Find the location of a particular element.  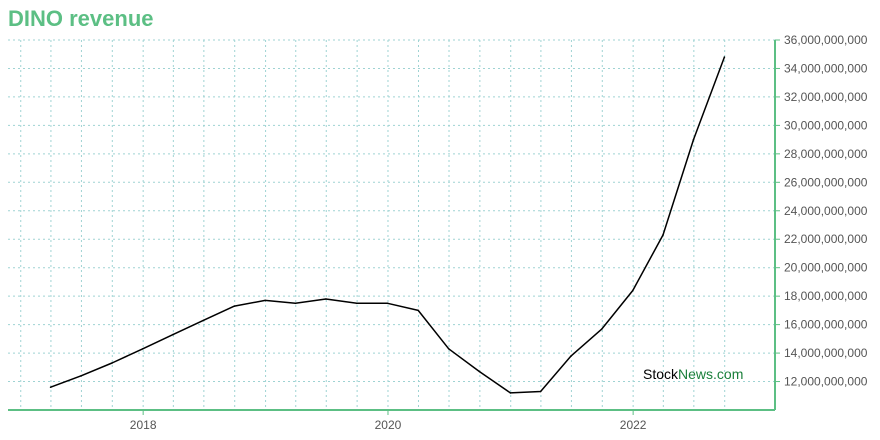

y-tick-label: 26,000,000,000 is located at coordinates (826, 182).